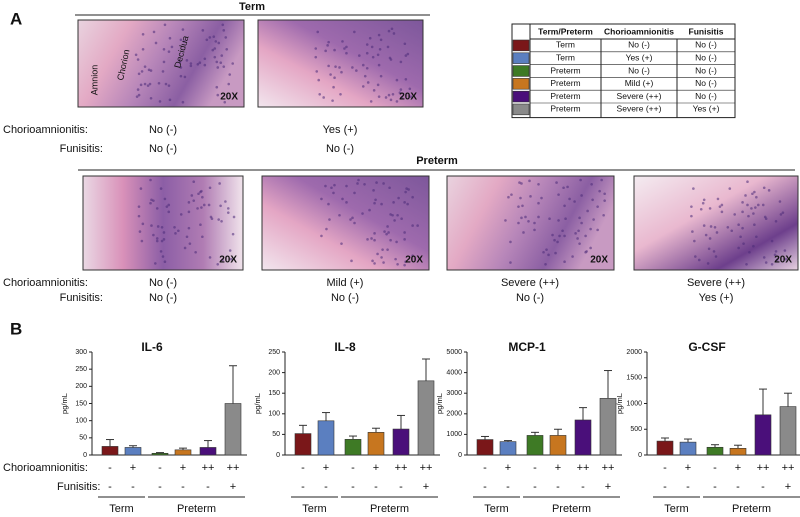  I want to click on funisitis-mark: -, so click(326, 487).